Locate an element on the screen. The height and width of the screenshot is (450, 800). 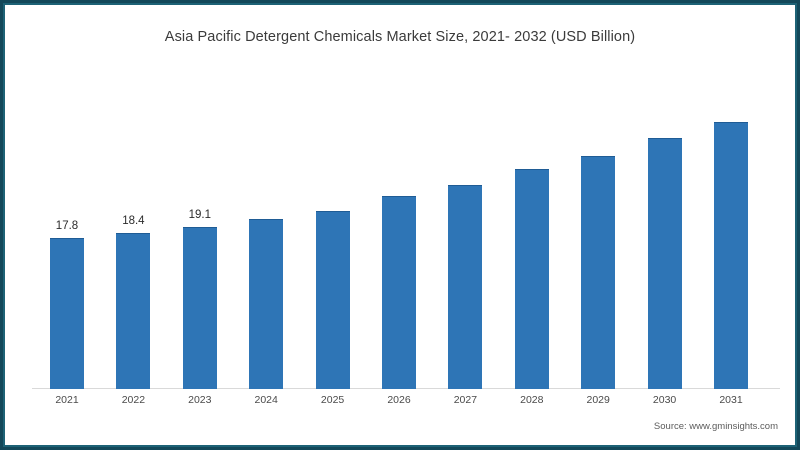
bar-2030 is located at coordinates (664, 263).